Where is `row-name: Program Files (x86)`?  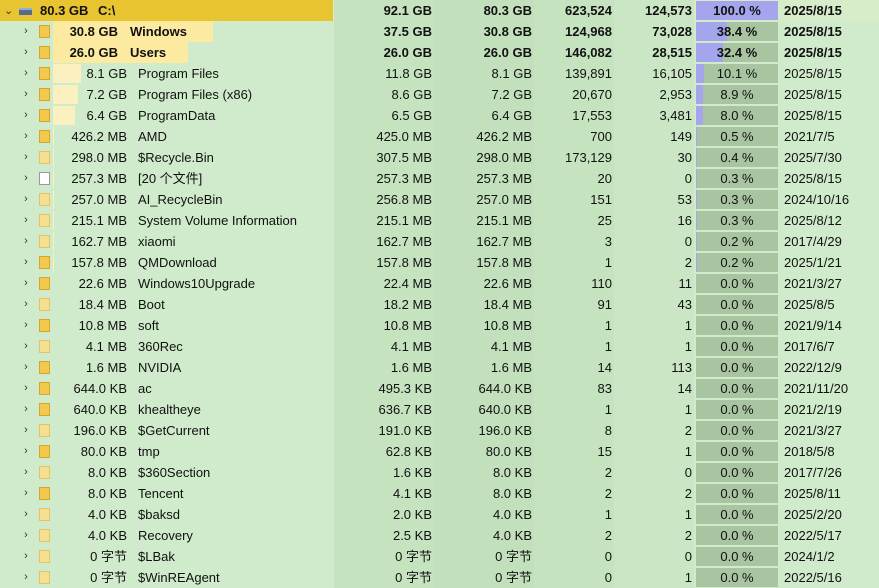 row-name: Program Files (x86) is located at coordinates (195, 94).